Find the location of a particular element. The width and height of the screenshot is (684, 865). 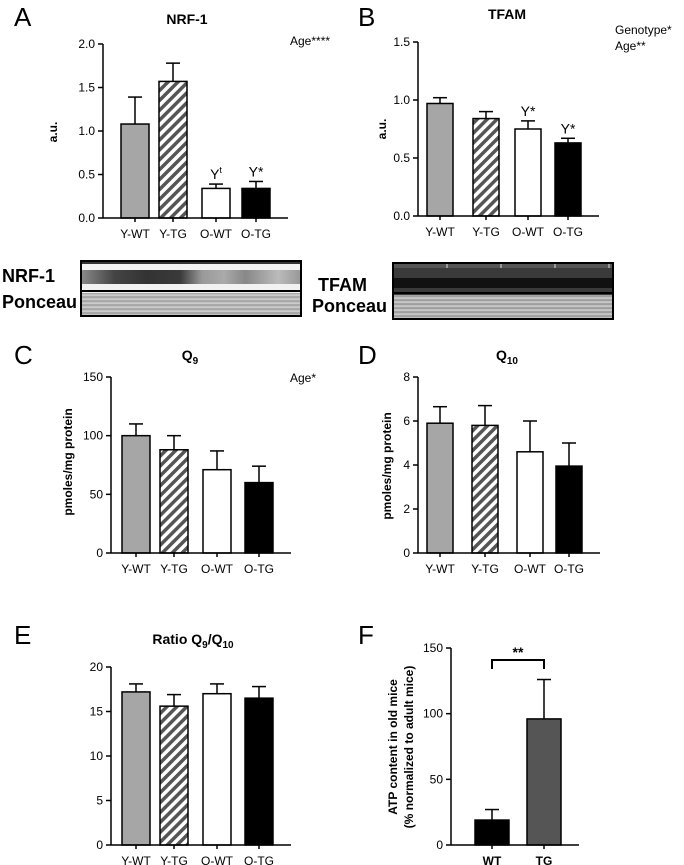

y-tick-label-d-1: 2 is located at coordinates (406, 509).